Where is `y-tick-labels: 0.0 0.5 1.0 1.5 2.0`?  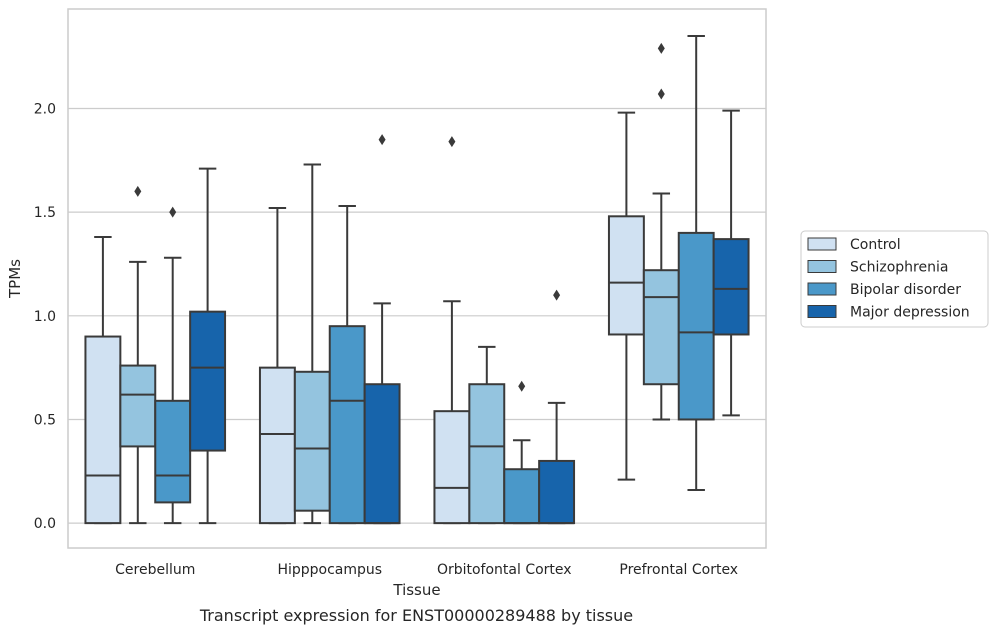
y-tick-labels: 0.0 0.5 1.0 1.5 2.0 is located at coordinates (45, 317).